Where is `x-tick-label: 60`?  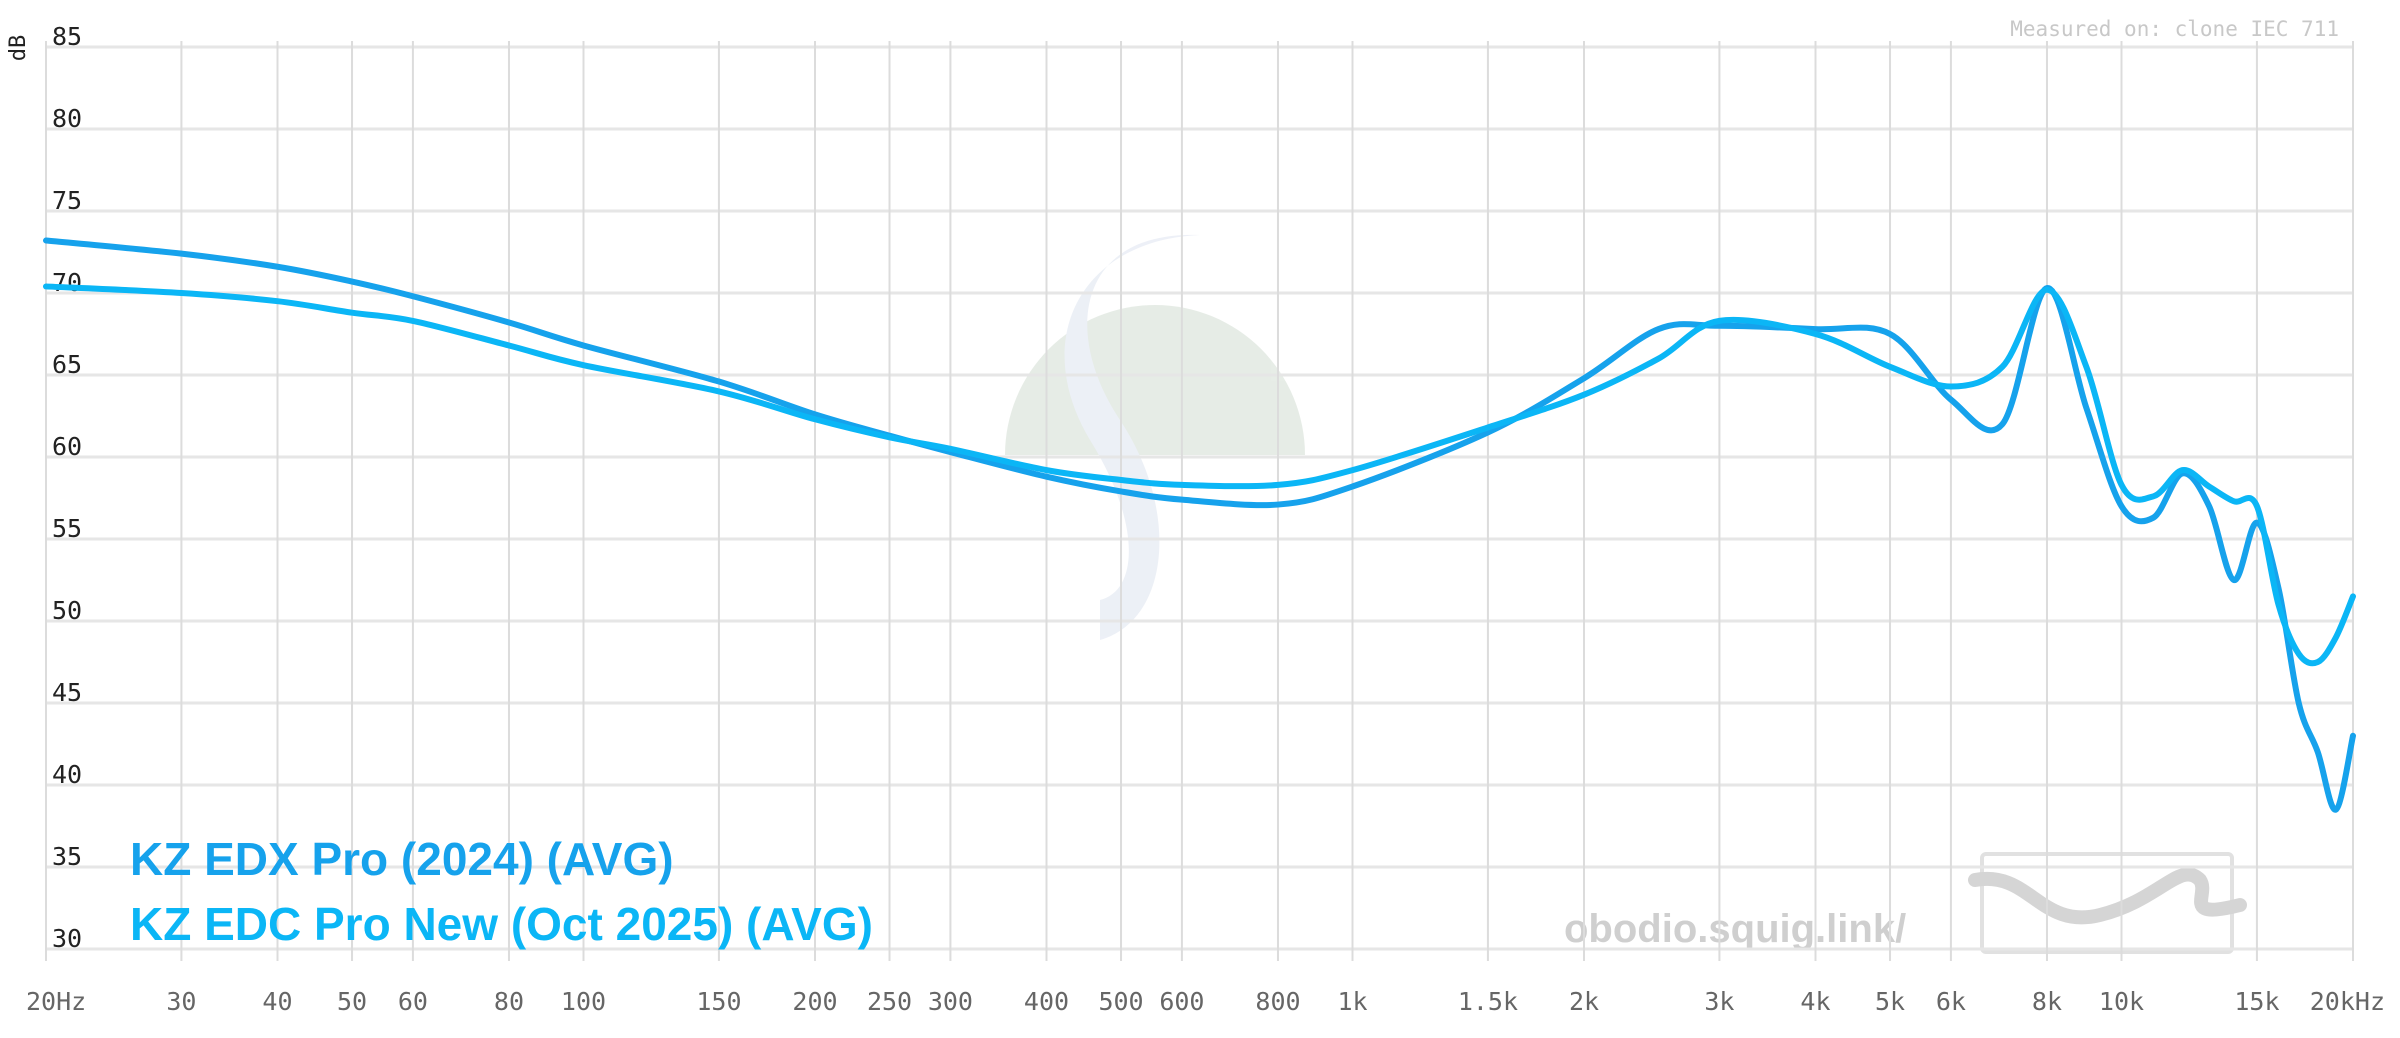 x-tick-label: 60 is located at coordinates (413, 1001).